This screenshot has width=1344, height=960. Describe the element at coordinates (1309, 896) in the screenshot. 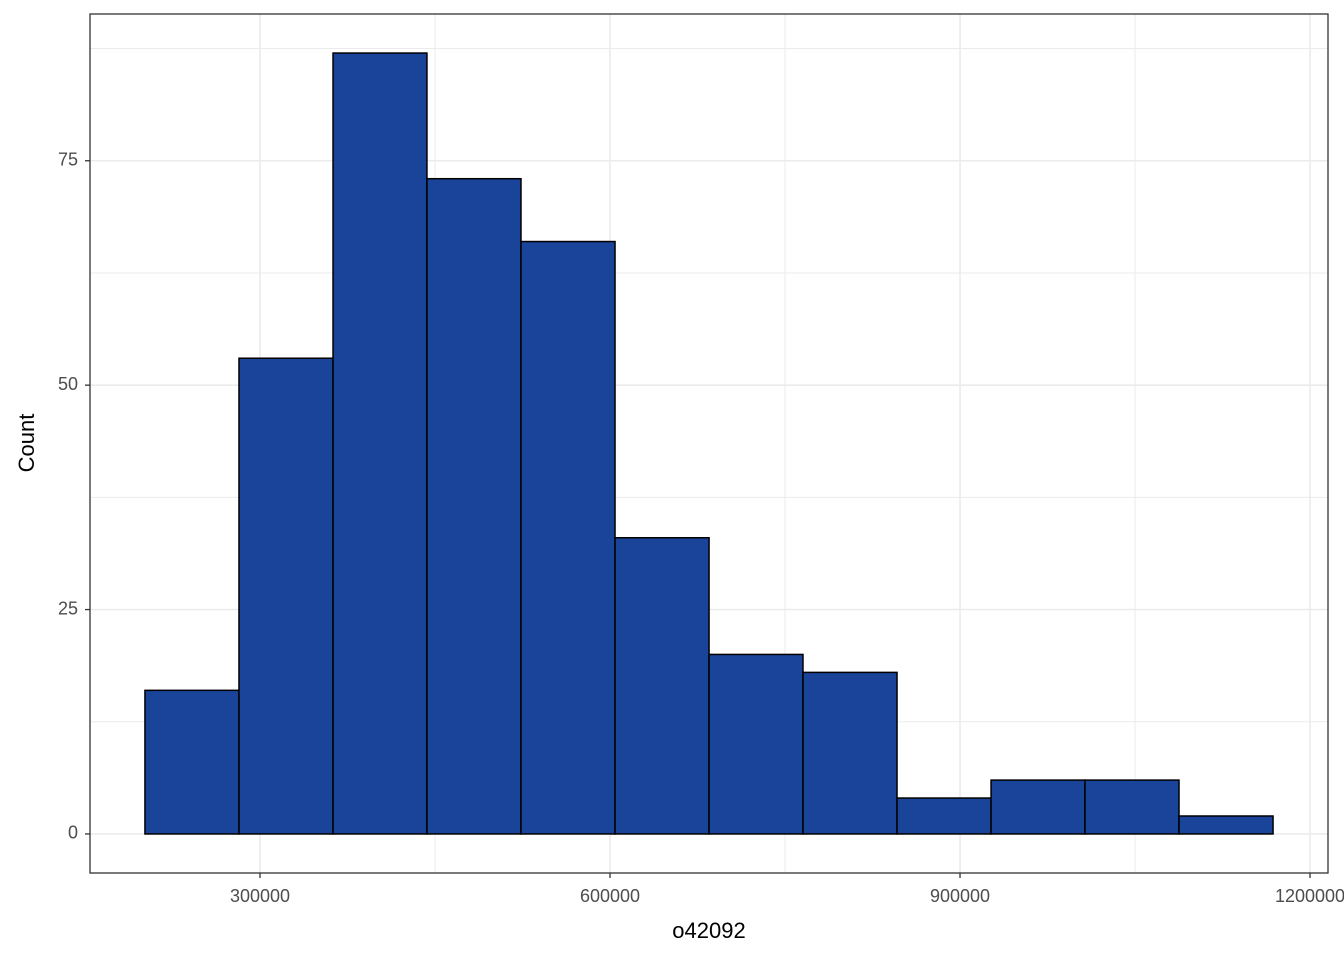

I see `x-tick-label: 1200000` at that location.